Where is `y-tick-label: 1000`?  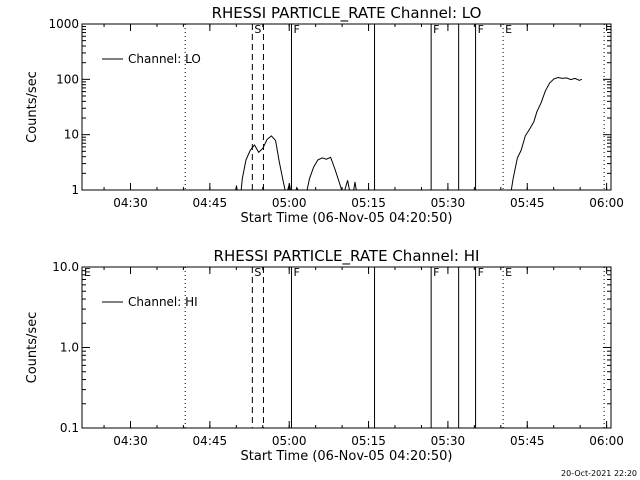
y-tick-label: 1000 is located at coordinates (63, 24).